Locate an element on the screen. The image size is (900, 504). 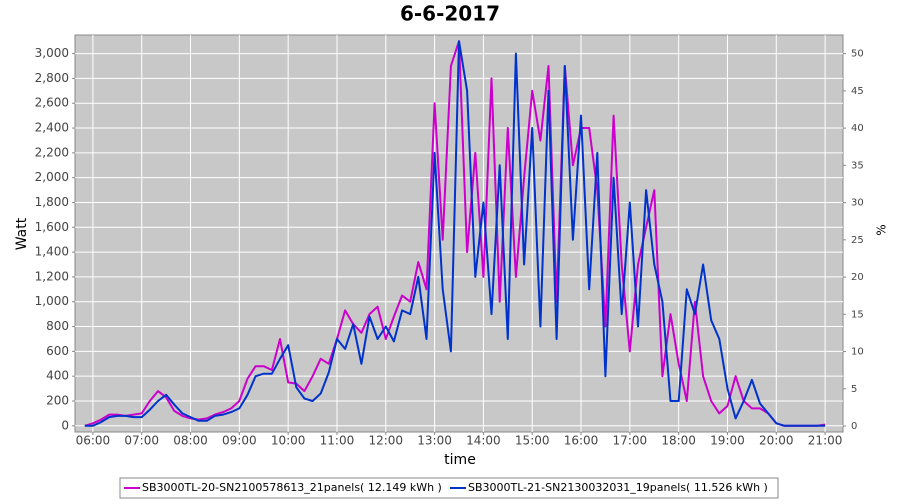
y-tick-label: 2,000 is located at coordinates (52, 177).